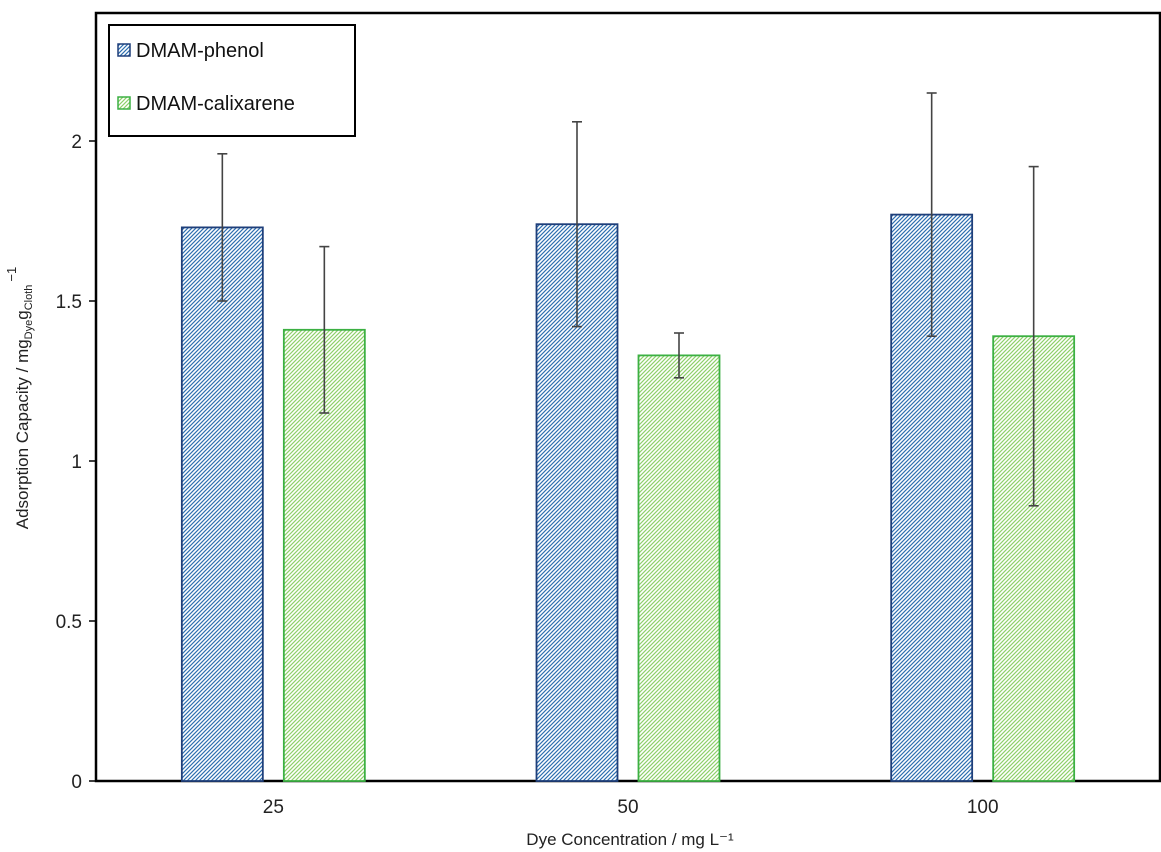 The image size is (1161, 852). I want to click on y-axis-title-g: g, so click(22, 314).